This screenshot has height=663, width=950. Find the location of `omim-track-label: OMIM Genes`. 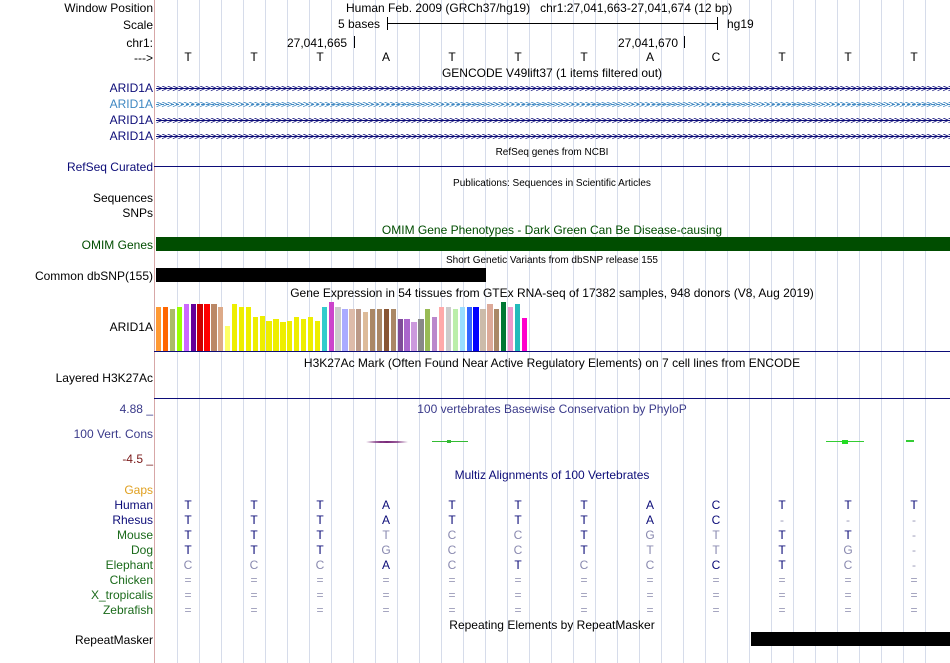

omim-track-label: OMIM Genes is located at coordinates (117, 245).